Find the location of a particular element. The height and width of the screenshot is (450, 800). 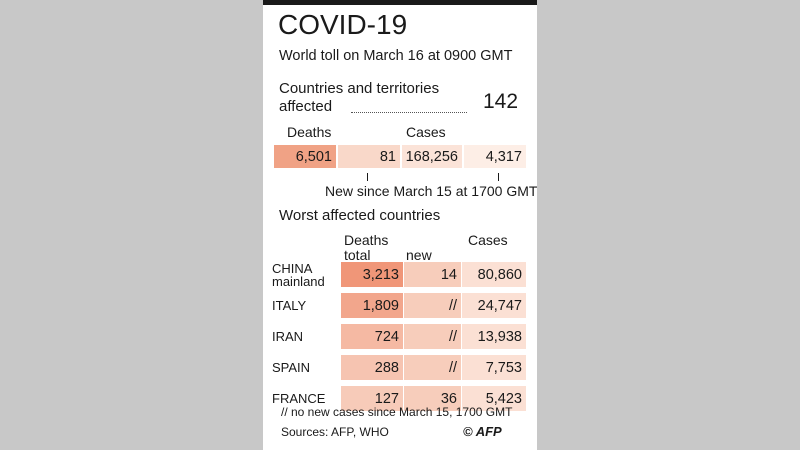

new-deaths-cell: 36 is located at coordinates (432, 398).